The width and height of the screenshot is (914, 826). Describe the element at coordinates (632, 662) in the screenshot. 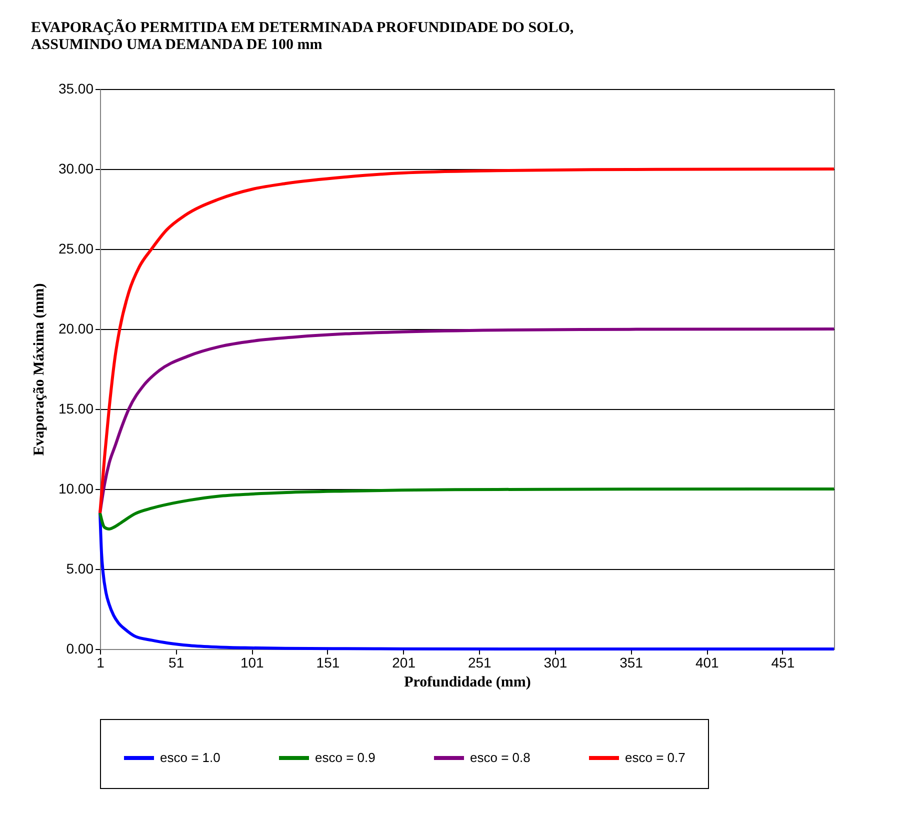

I see `x-tick-label: 351` at that location.